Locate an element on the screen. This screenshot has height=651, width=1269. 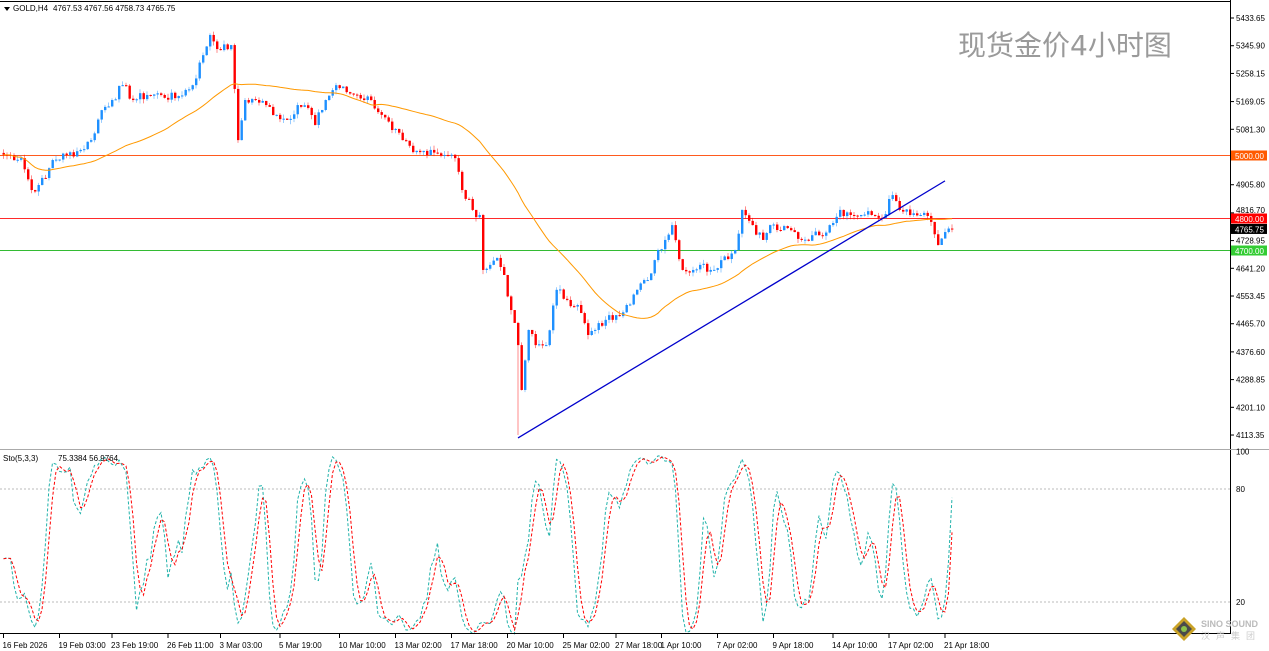
price-label-bg is located at coordinates (1249, 155).